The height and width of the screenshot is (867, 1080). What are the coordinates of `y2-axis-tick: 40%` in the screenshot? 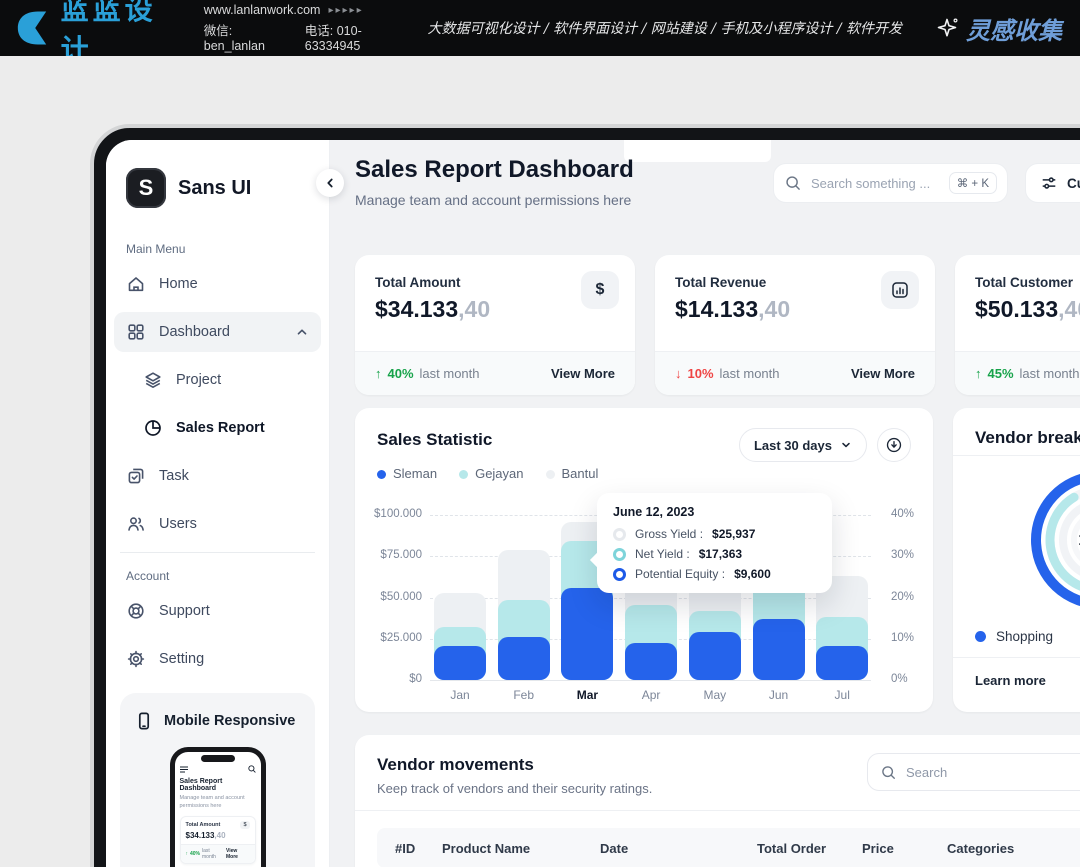 It's located at (903, 514).